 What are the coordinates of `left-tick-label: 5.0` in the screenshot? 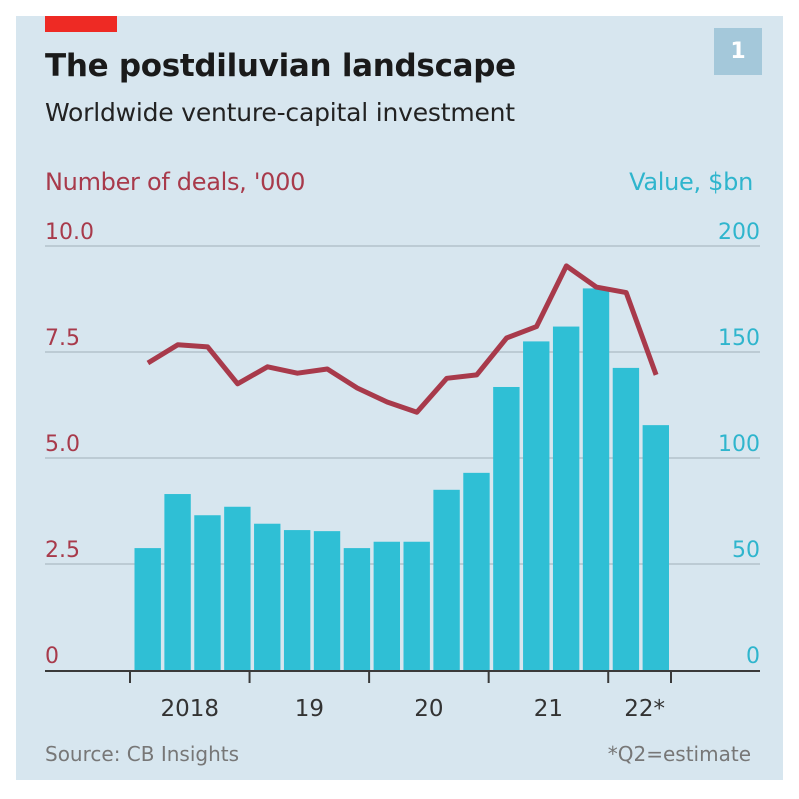 It's located at (62, 444).